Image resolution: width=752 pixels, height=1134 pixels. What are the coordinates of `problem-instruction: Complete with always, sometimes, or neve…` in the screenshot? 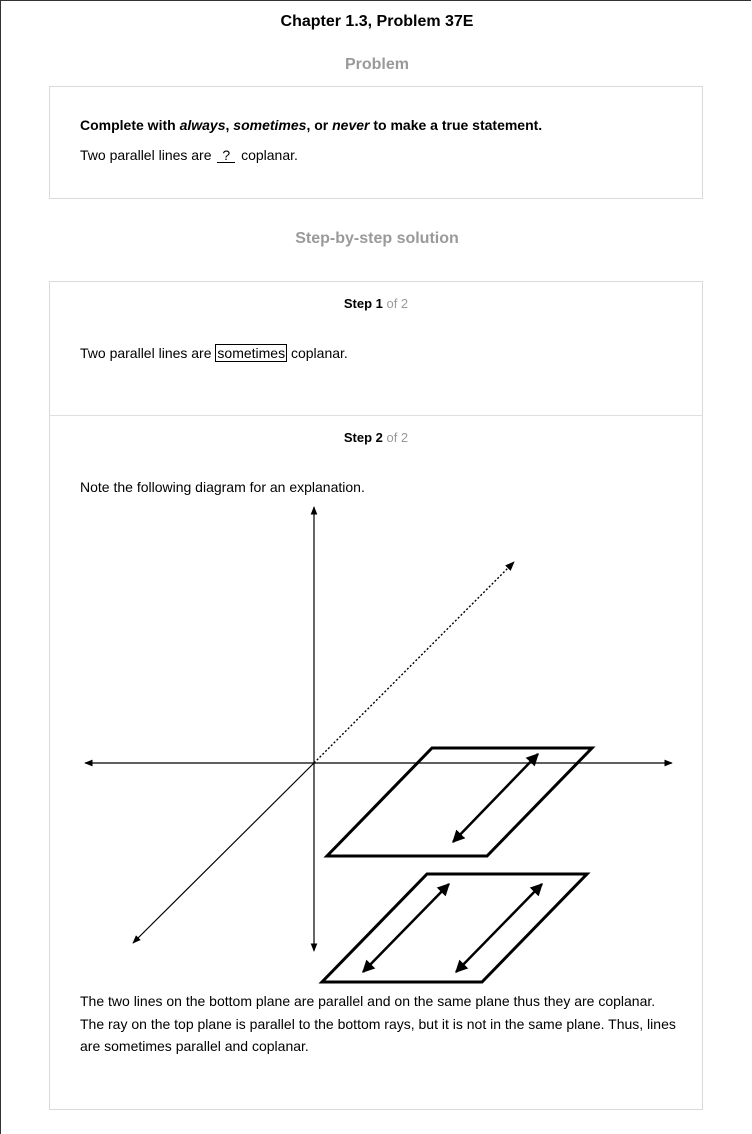 It's located at (311, 125).